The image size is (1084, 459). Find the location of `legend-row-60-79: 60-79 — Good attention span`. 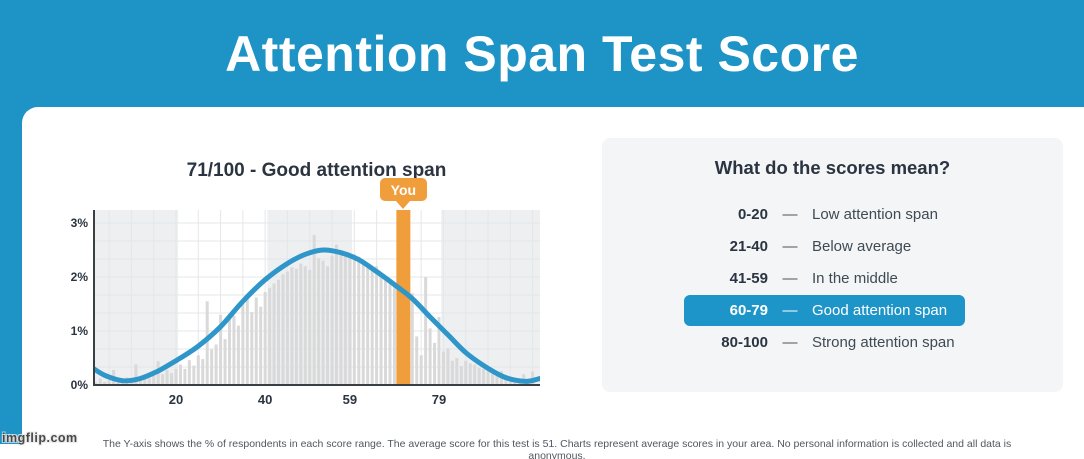

legend-row-60-79: 60-79 — Good attention span is located at coordinates (832, 310).